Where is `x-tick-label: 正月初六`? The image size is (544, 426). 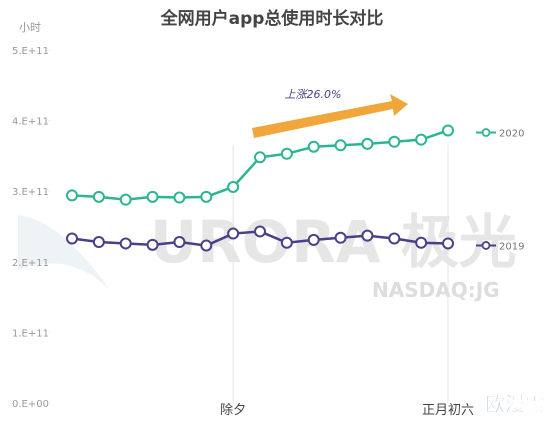
x-tick-label: 正月初六 is located at coordinates (448, 410).